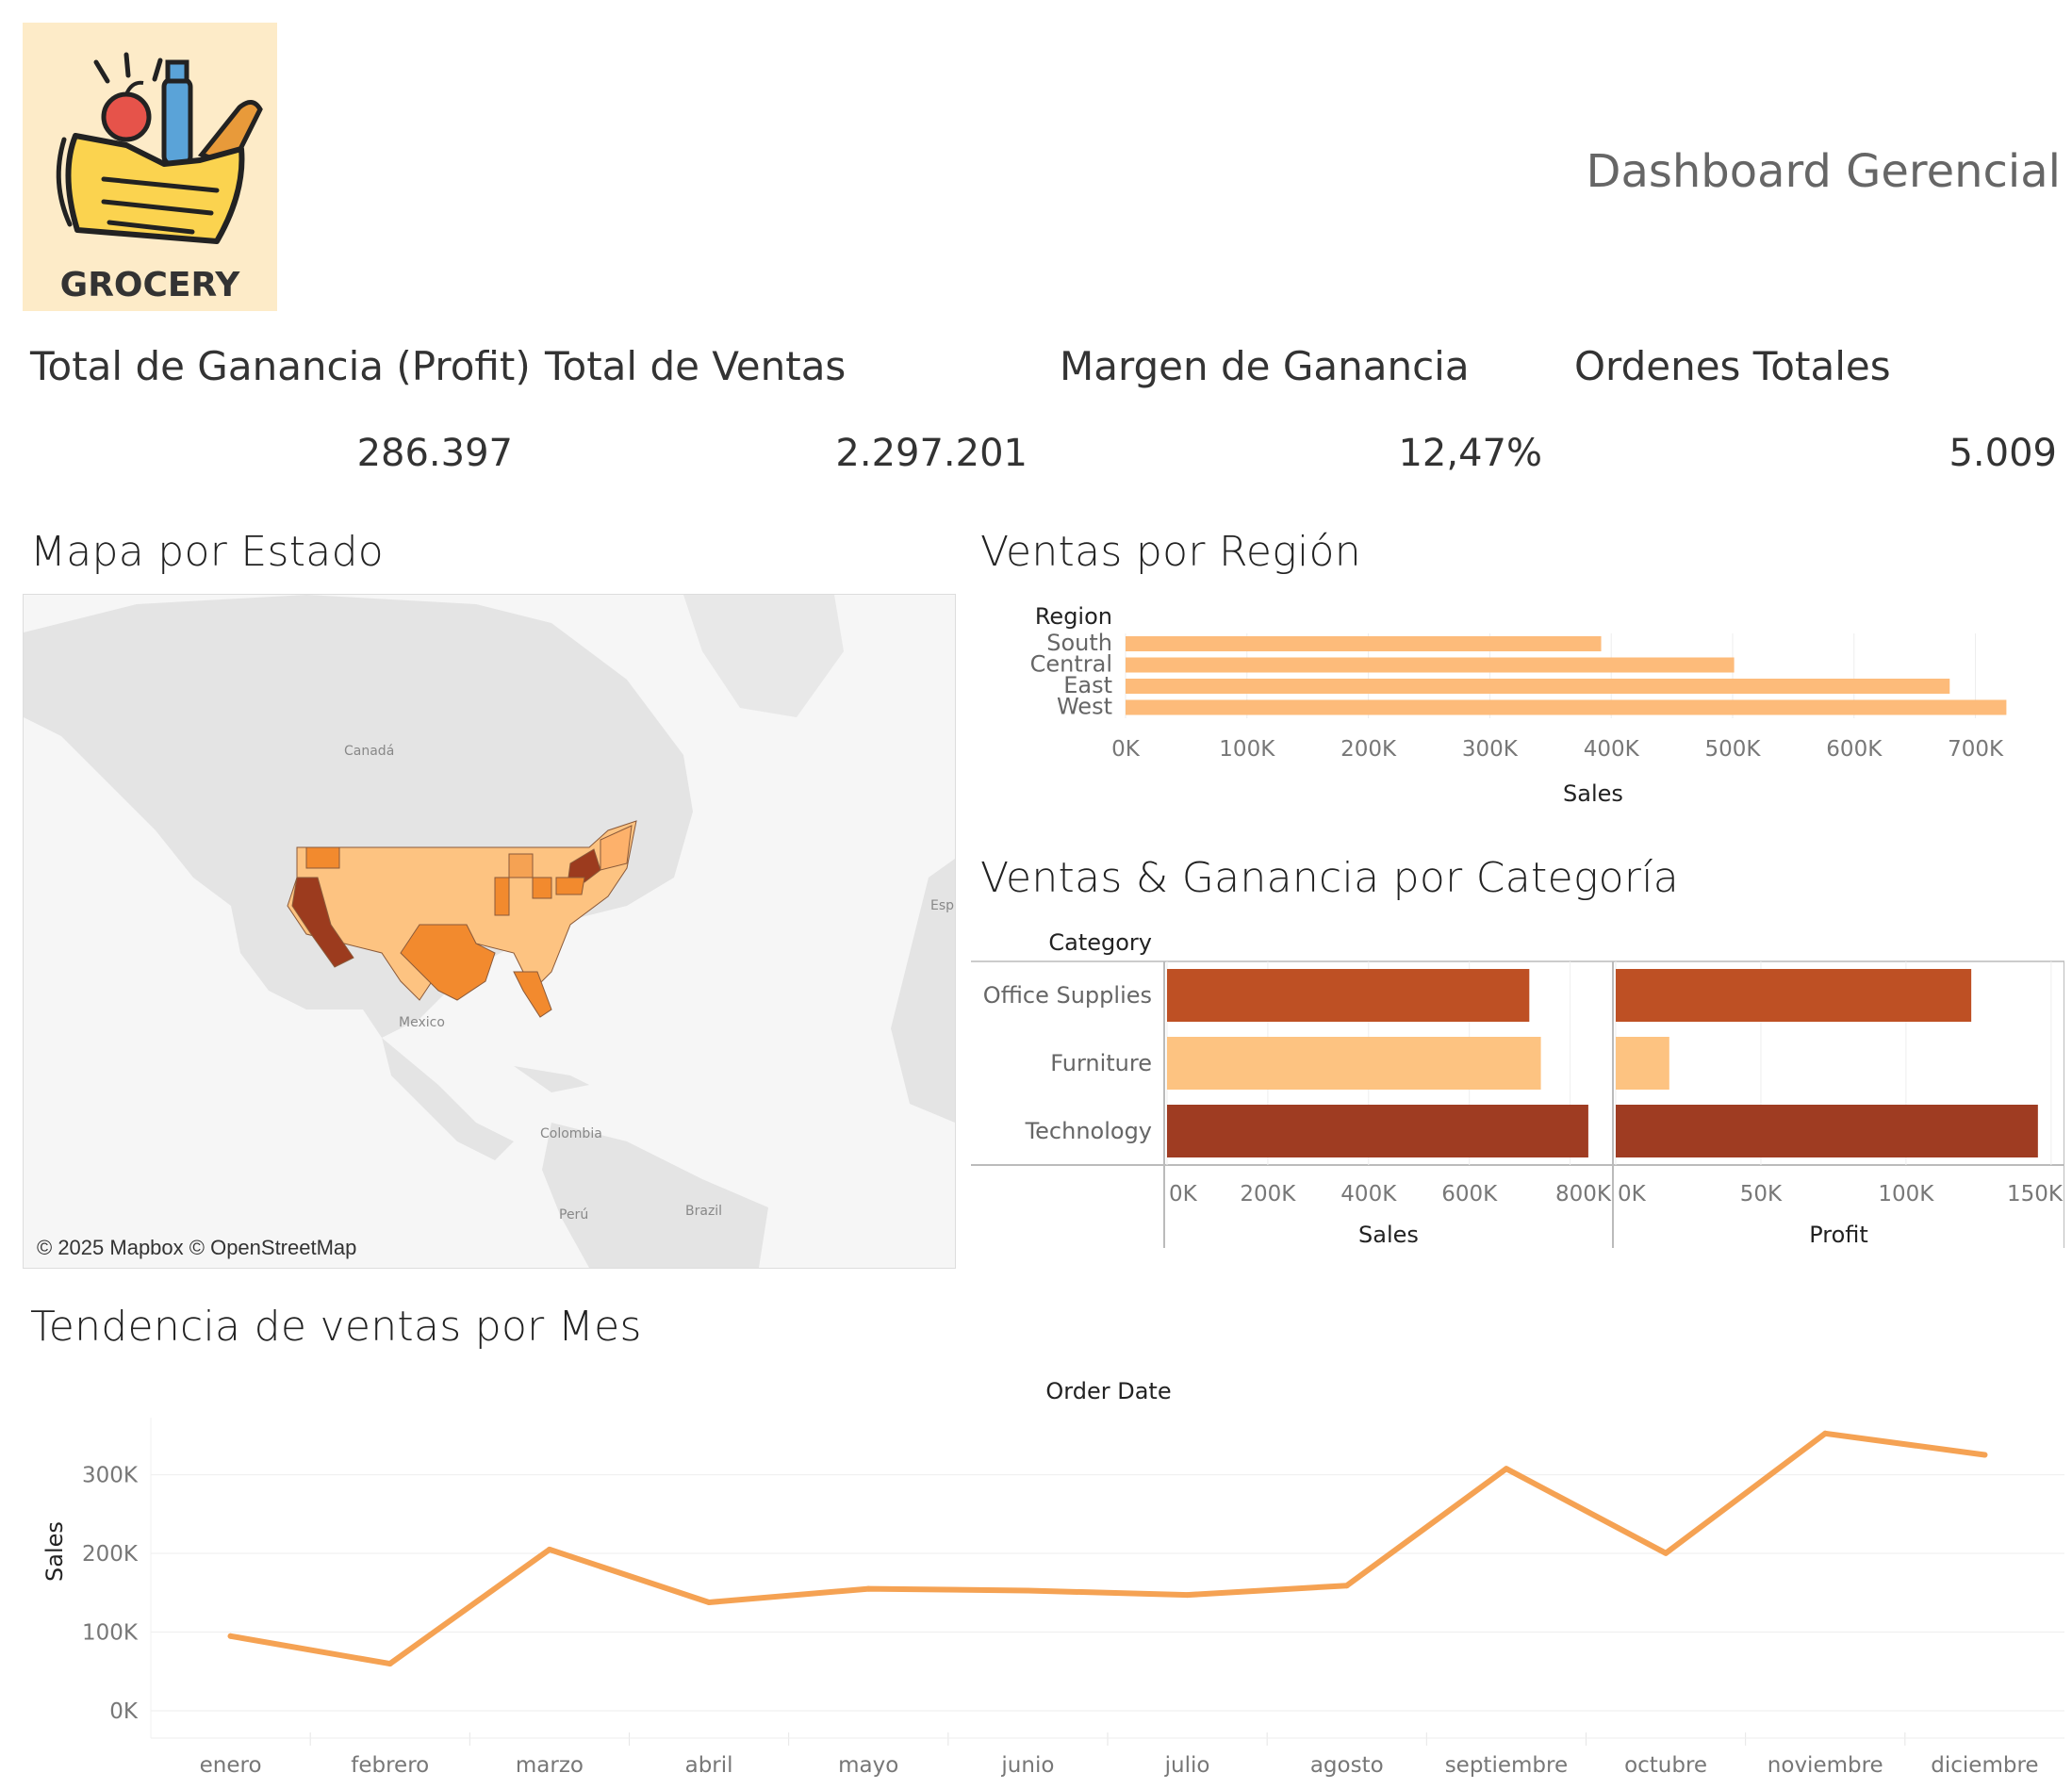 Image resolution: width=2072 pixels, height=1789 pixels. Describe the element at coordinates (1388, 1235) in the screenshot. I see `category-axis-title: Sales` at that location.